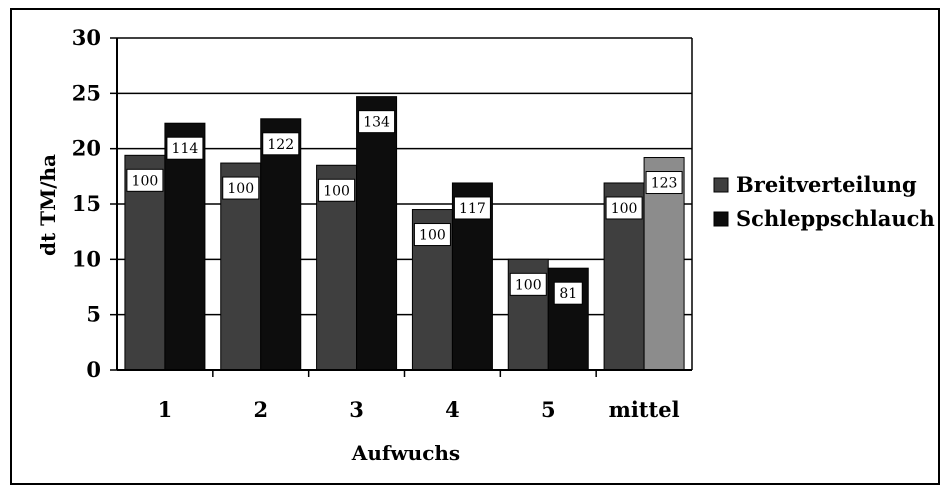 Image resolution: width=952 pixels, height=495 pixels. I want to click on y-tick-label: 10, so click(86, 258).